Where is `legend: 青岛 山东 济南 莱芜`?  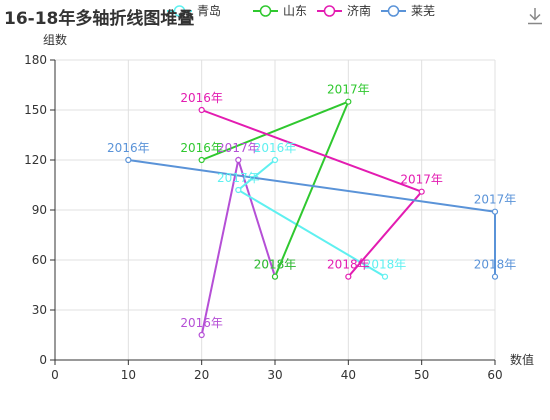 legend: 青岛 山东 济南 莱芜 is located at coordinates (301, 10).